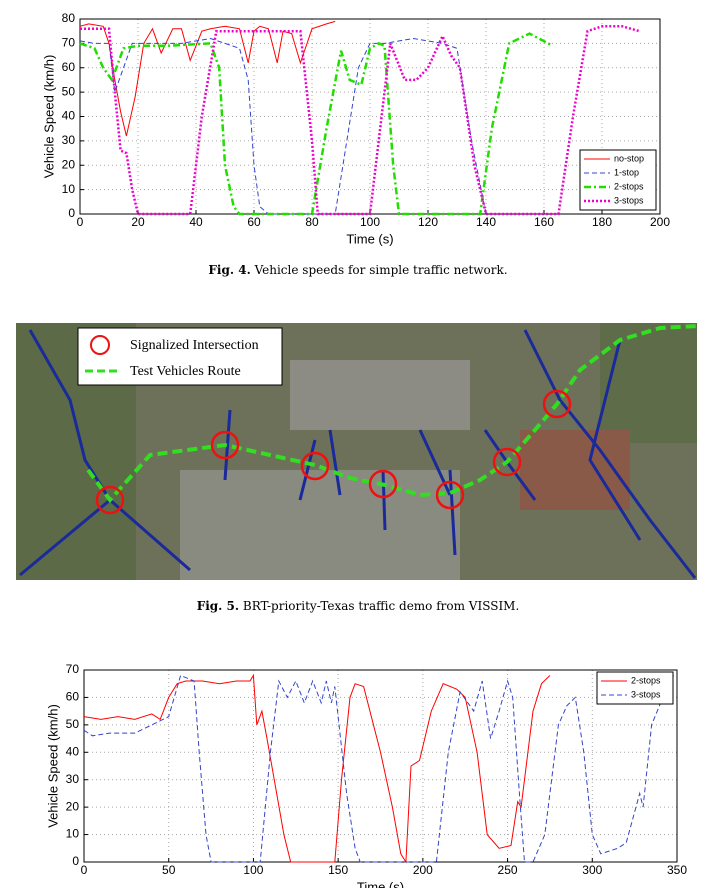 This screenshot has height=888, width=716. I want to click on x-tick-label: 300, so click(592, 870).